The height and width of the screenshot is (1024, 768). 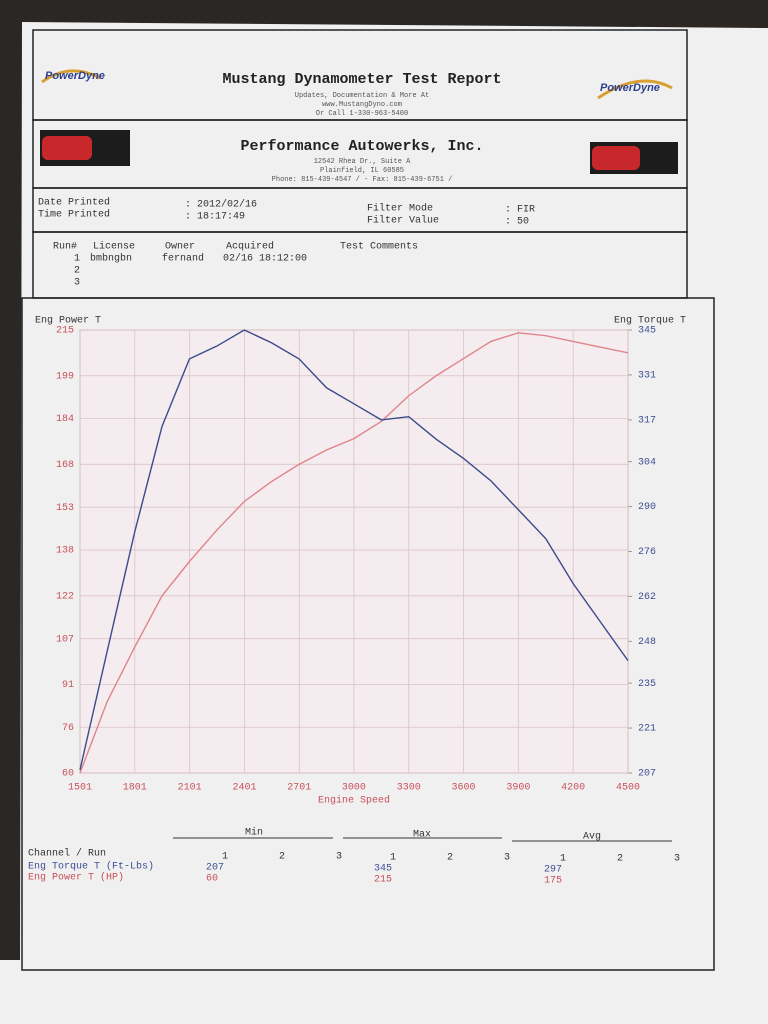 What do you see at coordinates (65, 596) in the screenshot?
I see `y-tick-label: 122` at bounding box center [65, 596].